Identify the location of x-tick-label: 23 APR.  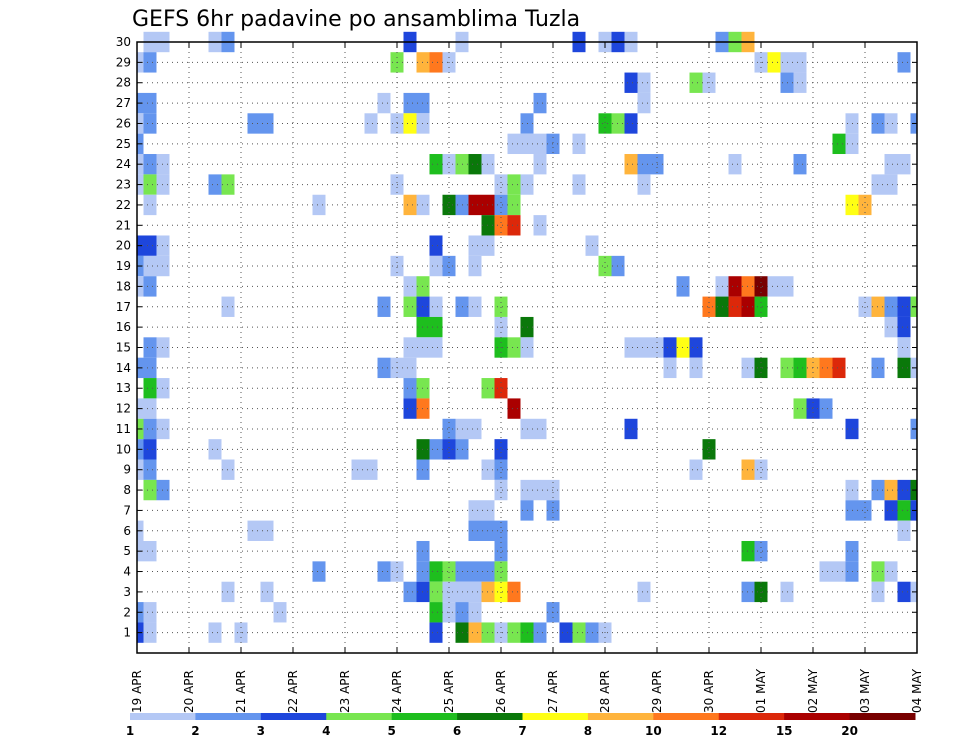
(345, 691).